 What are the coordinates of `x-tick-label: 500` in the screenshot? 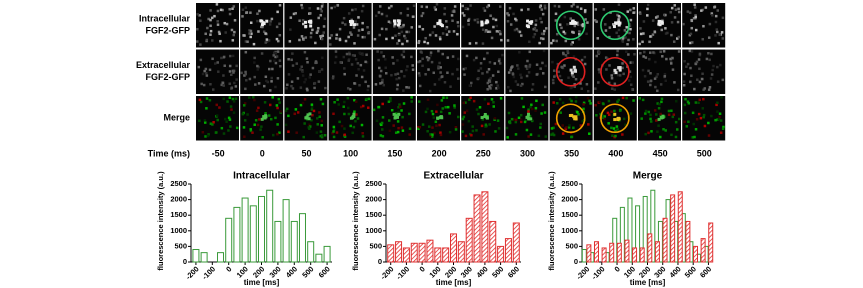 It's located at (497, 271).